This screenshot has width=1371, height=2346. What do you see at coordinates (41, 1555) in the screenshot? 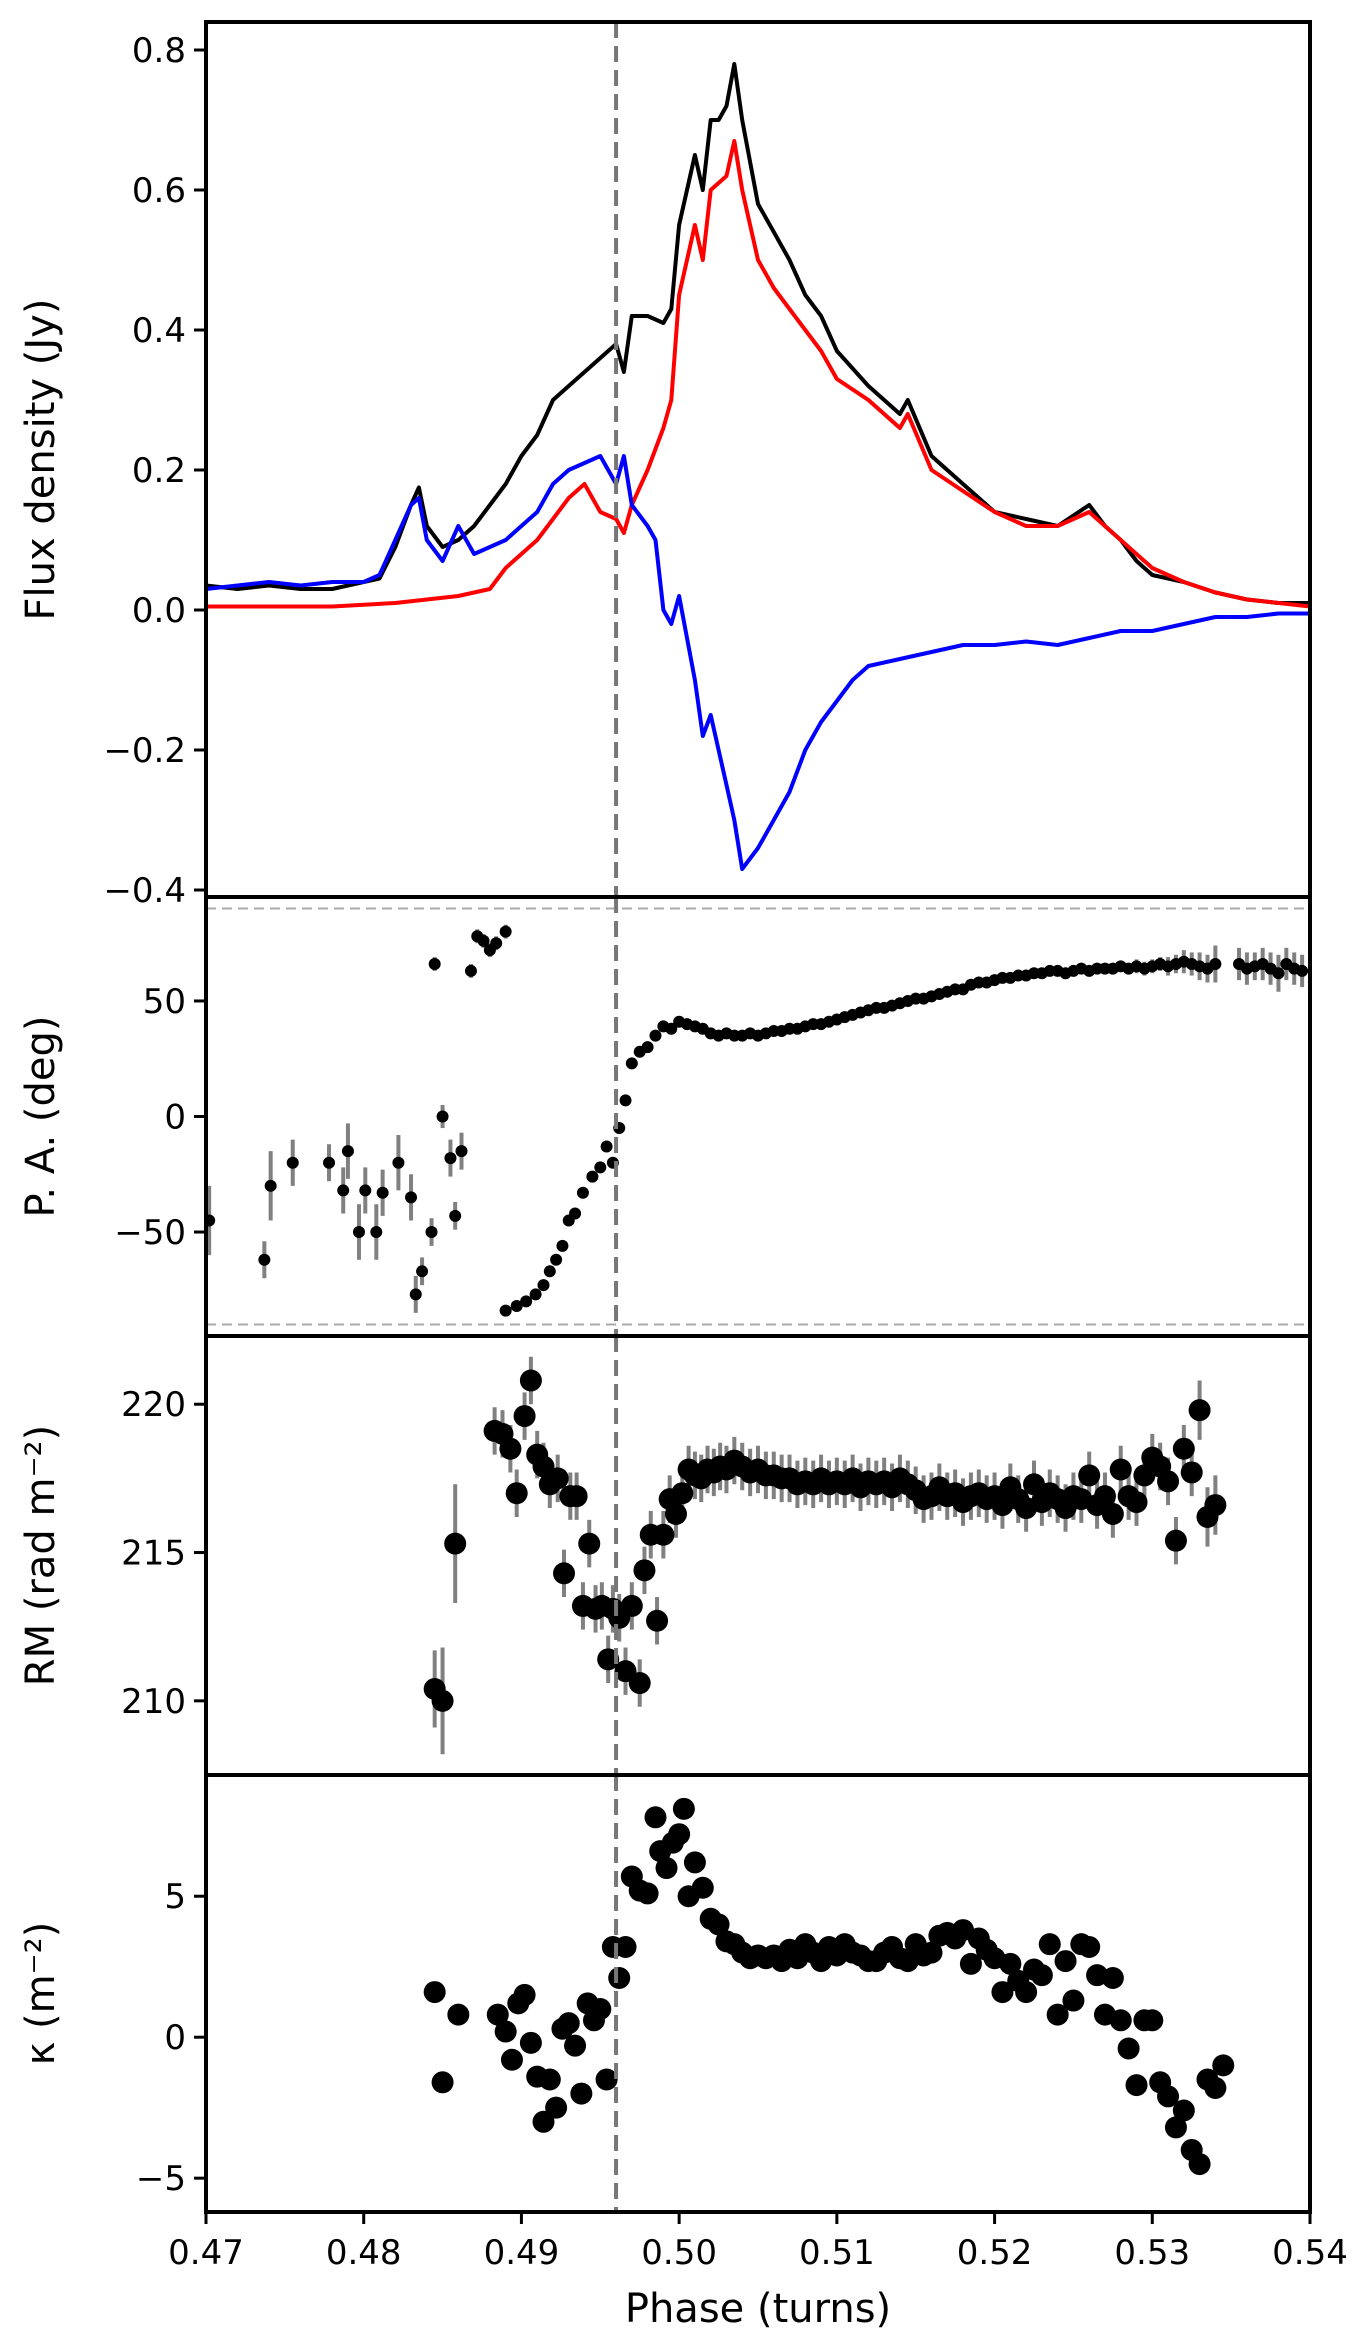
I see `y-axis-label: RM (rad m⁻²)` at bounding box center [41, 1555].